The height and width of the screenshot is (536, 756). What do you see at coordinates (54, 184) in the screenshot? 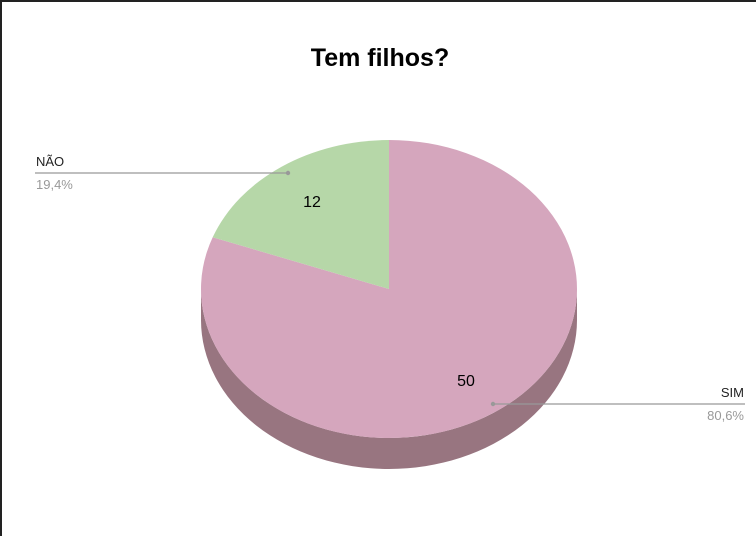
I see `percent-label-nao: 19,4%` at bounding box center [54, 184].